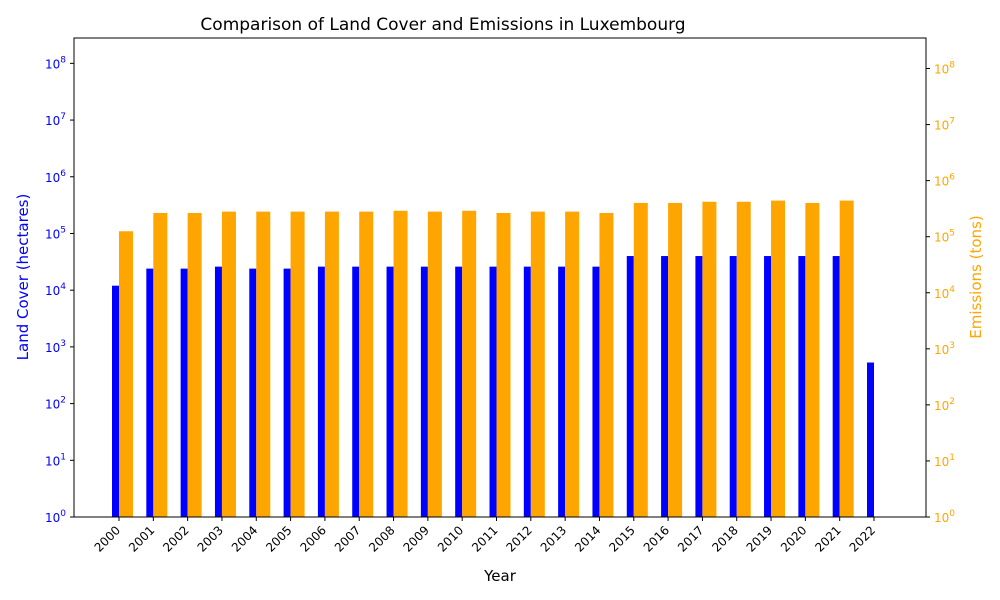 The height and width of the screenshot is (600, 1000). What do you see at coordinates (675, 359) in the screenshot?
I see `emissions-bar-2016` at bounding box center [675, 359].